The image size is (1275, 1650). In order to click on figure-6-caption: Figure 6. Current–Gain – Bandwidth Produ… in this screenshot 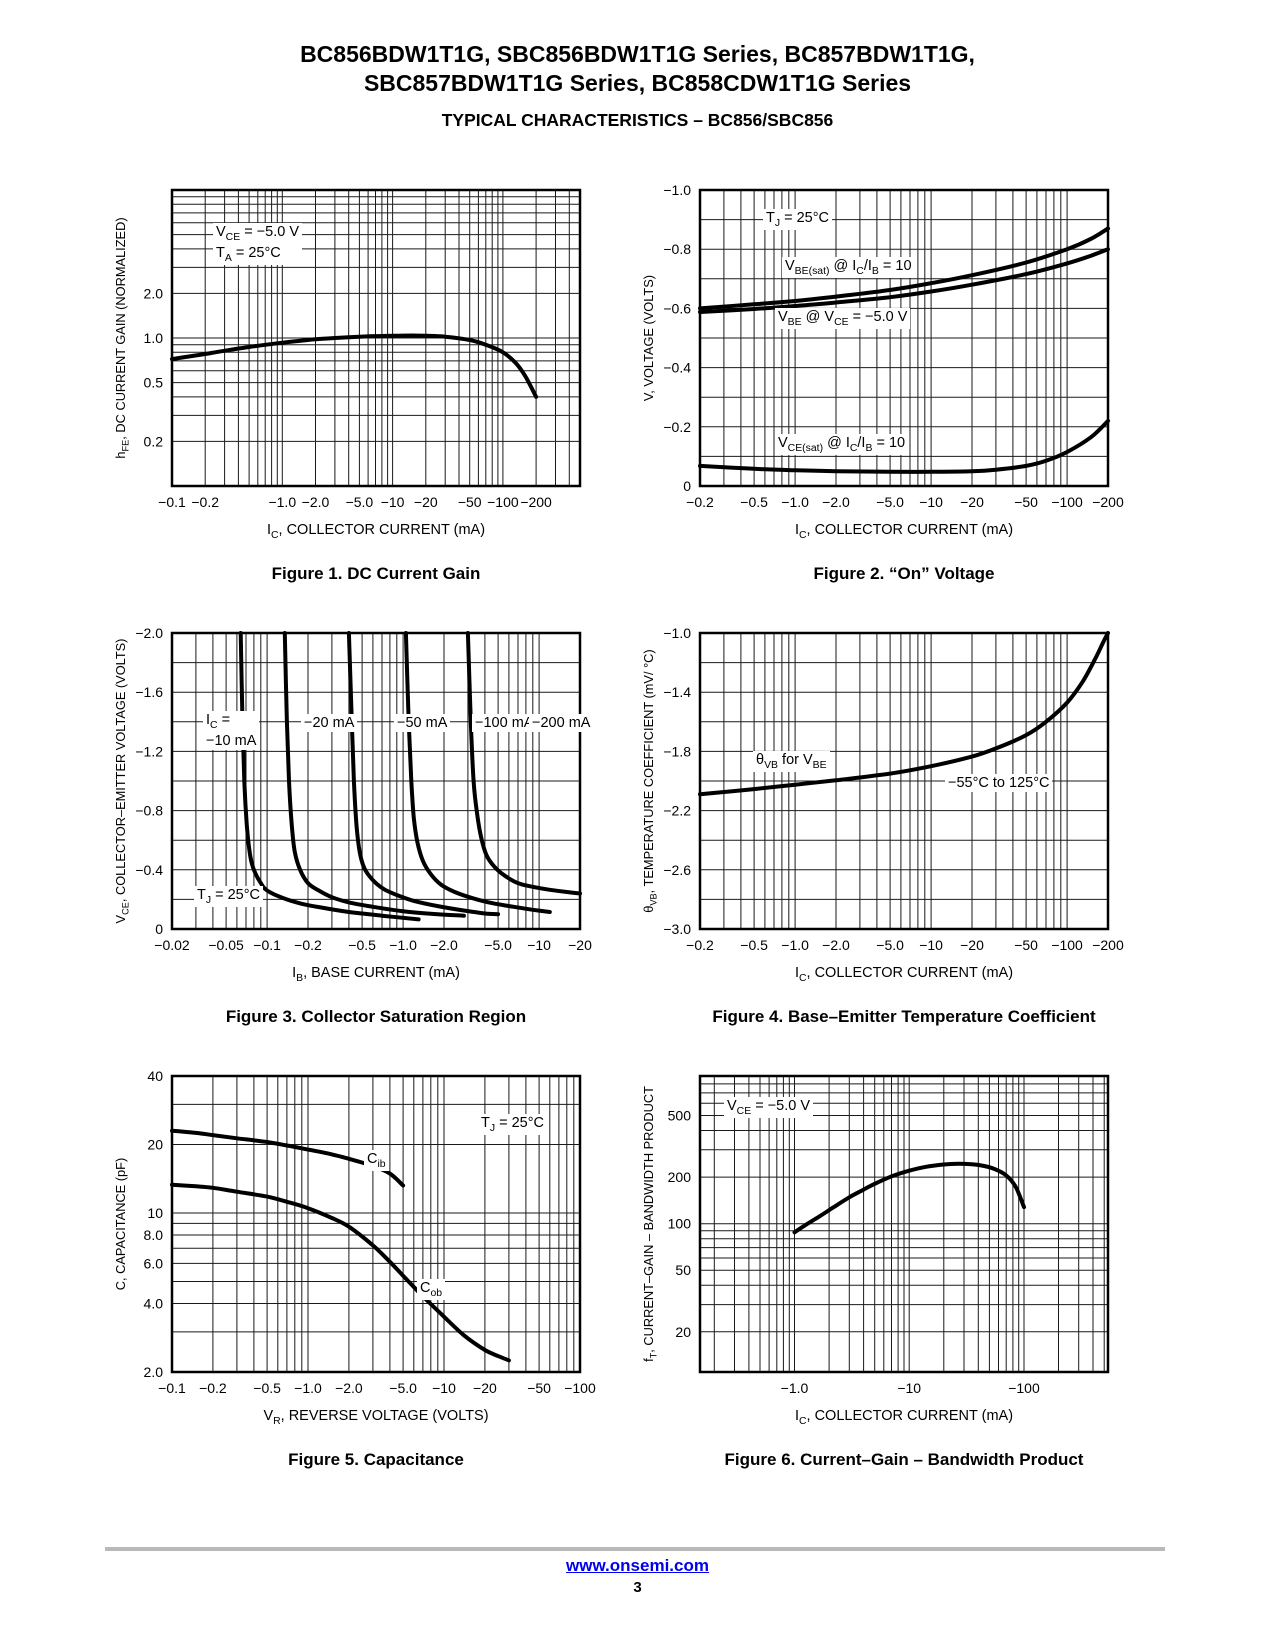, I will do `click(904, 1459)`.